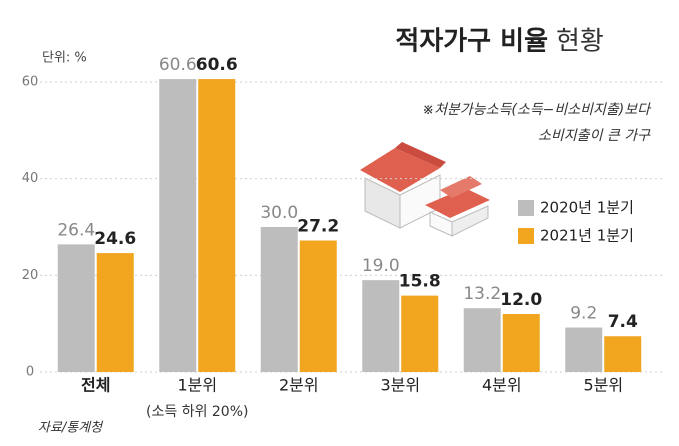  Describe the element at coordinates (594, 136) in the screenshot. I see `note: 소비지출이 큰 가구` at that location.